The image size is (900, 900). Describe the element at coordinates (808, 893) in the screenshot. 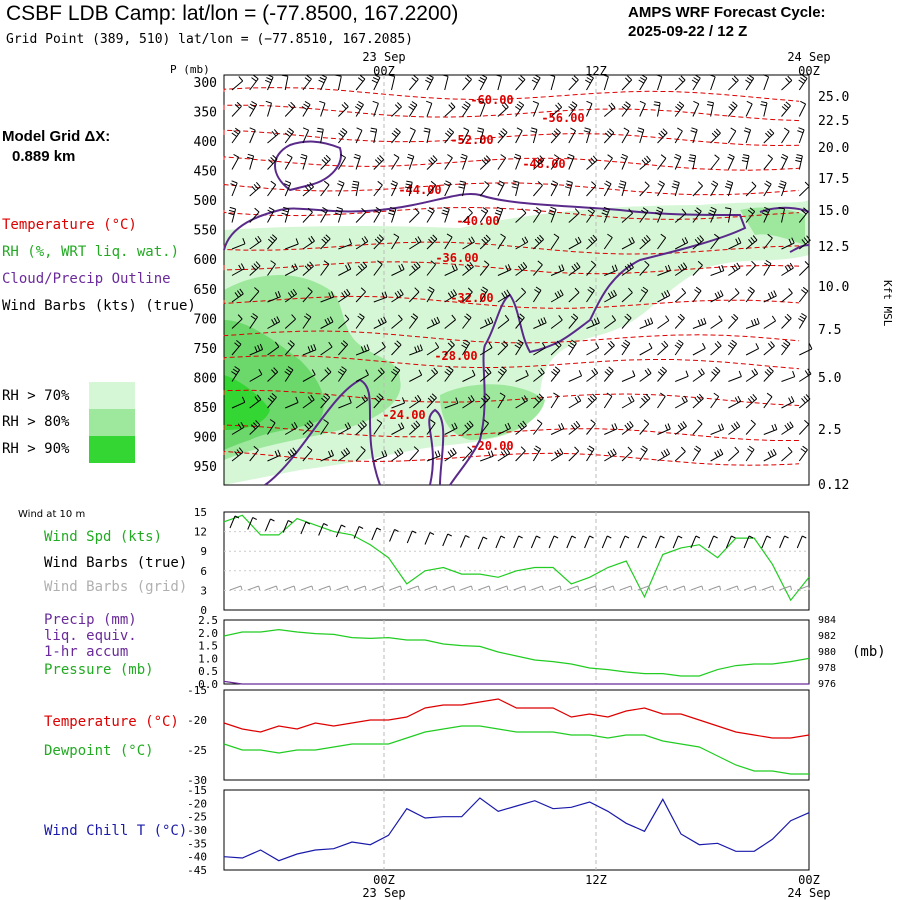

I see `bottom-date-label: 24 Sep` at that location.